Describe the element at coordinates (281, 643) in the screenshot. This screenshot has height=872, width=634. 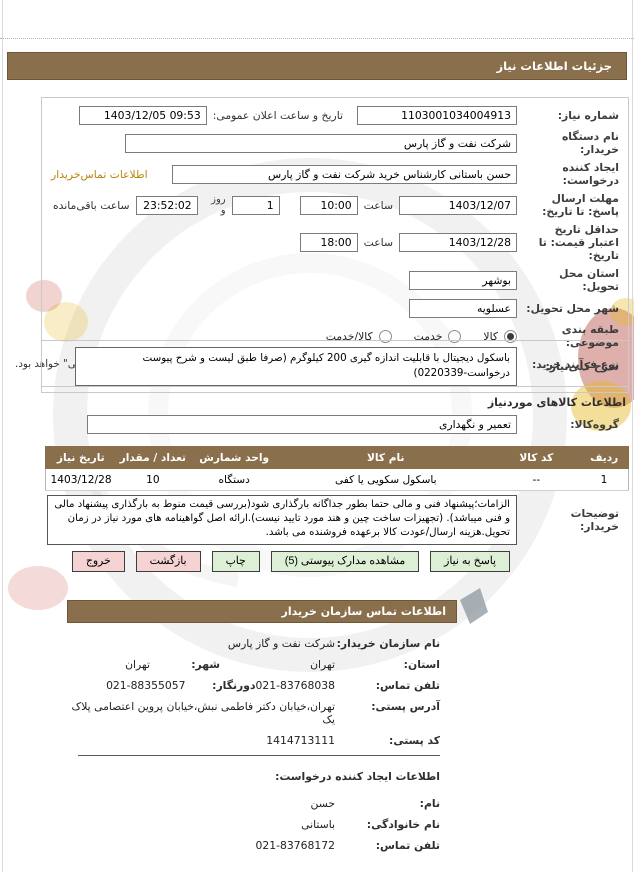
I see `org-name-value: شرکت نفت و گاز پارس` at that location.